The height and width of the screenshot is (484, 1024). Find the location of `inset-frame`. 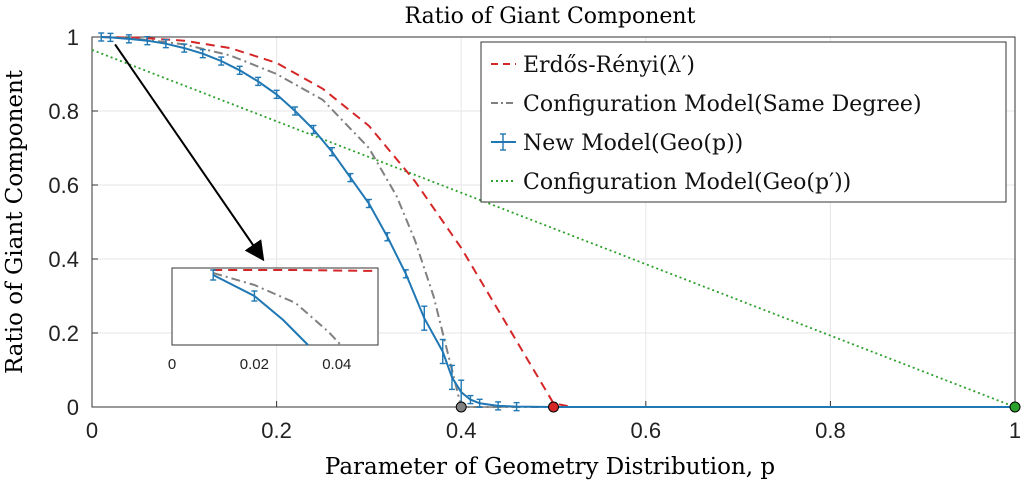

inset-frame is located at coordinates (275, 306).